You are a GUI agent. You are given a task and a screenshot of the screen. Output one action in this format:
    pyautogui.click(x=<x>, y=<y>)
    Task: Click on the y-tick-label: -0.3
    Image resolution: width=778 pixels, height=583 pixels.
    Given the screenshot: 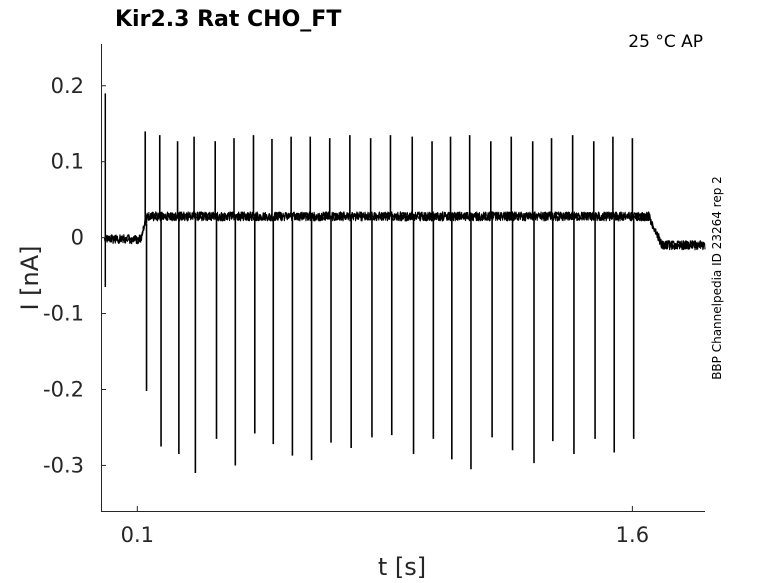 What is the action you would take?
    pyautogui.click(x=63, y=465)
    